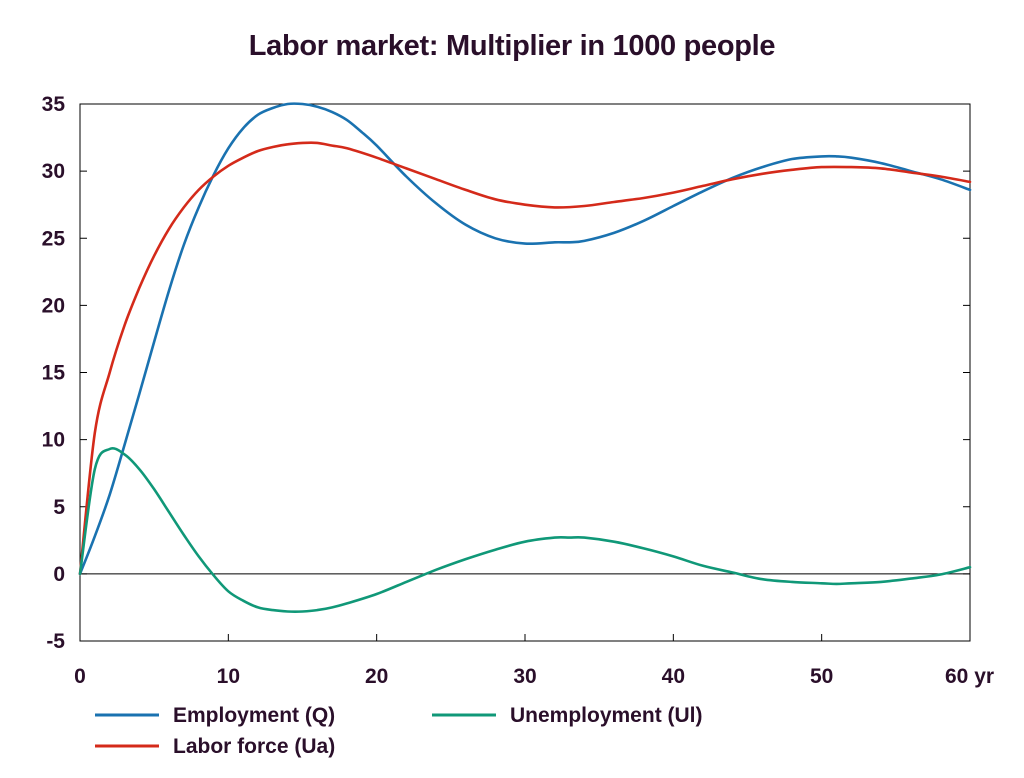 The width and height of the screenshot is (1024, 778). What do you see at coordinates (254, 746) in the screenshot?
I see `legend-label: Labor force (Ua)` at bounding box center [254, 746].